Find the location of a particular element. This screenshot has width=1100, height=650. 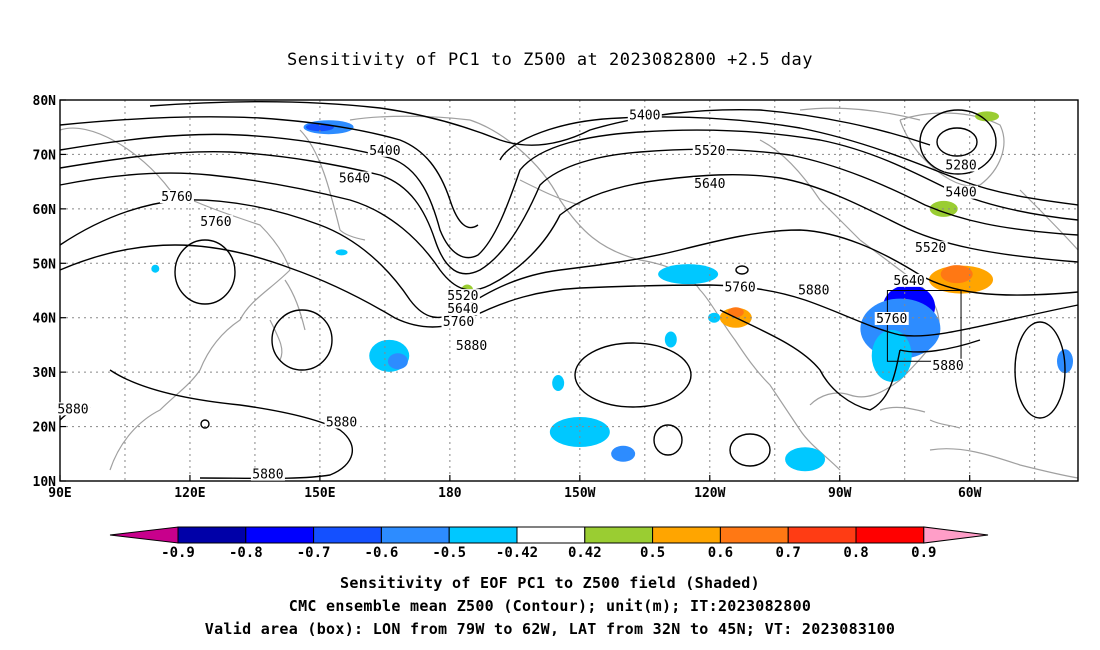

lat-label: 60N is located at coordinates (45, 210).